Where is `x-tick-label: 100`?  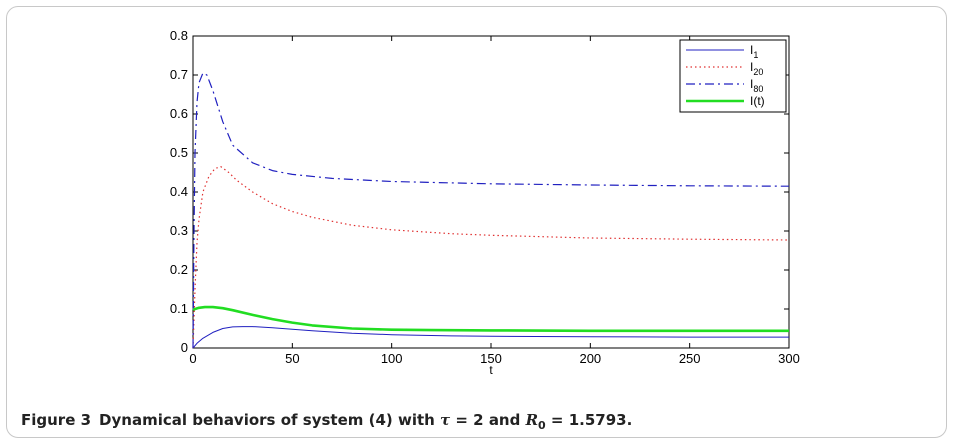
x-tick-label: 100 is located at coordinates (392, 358).